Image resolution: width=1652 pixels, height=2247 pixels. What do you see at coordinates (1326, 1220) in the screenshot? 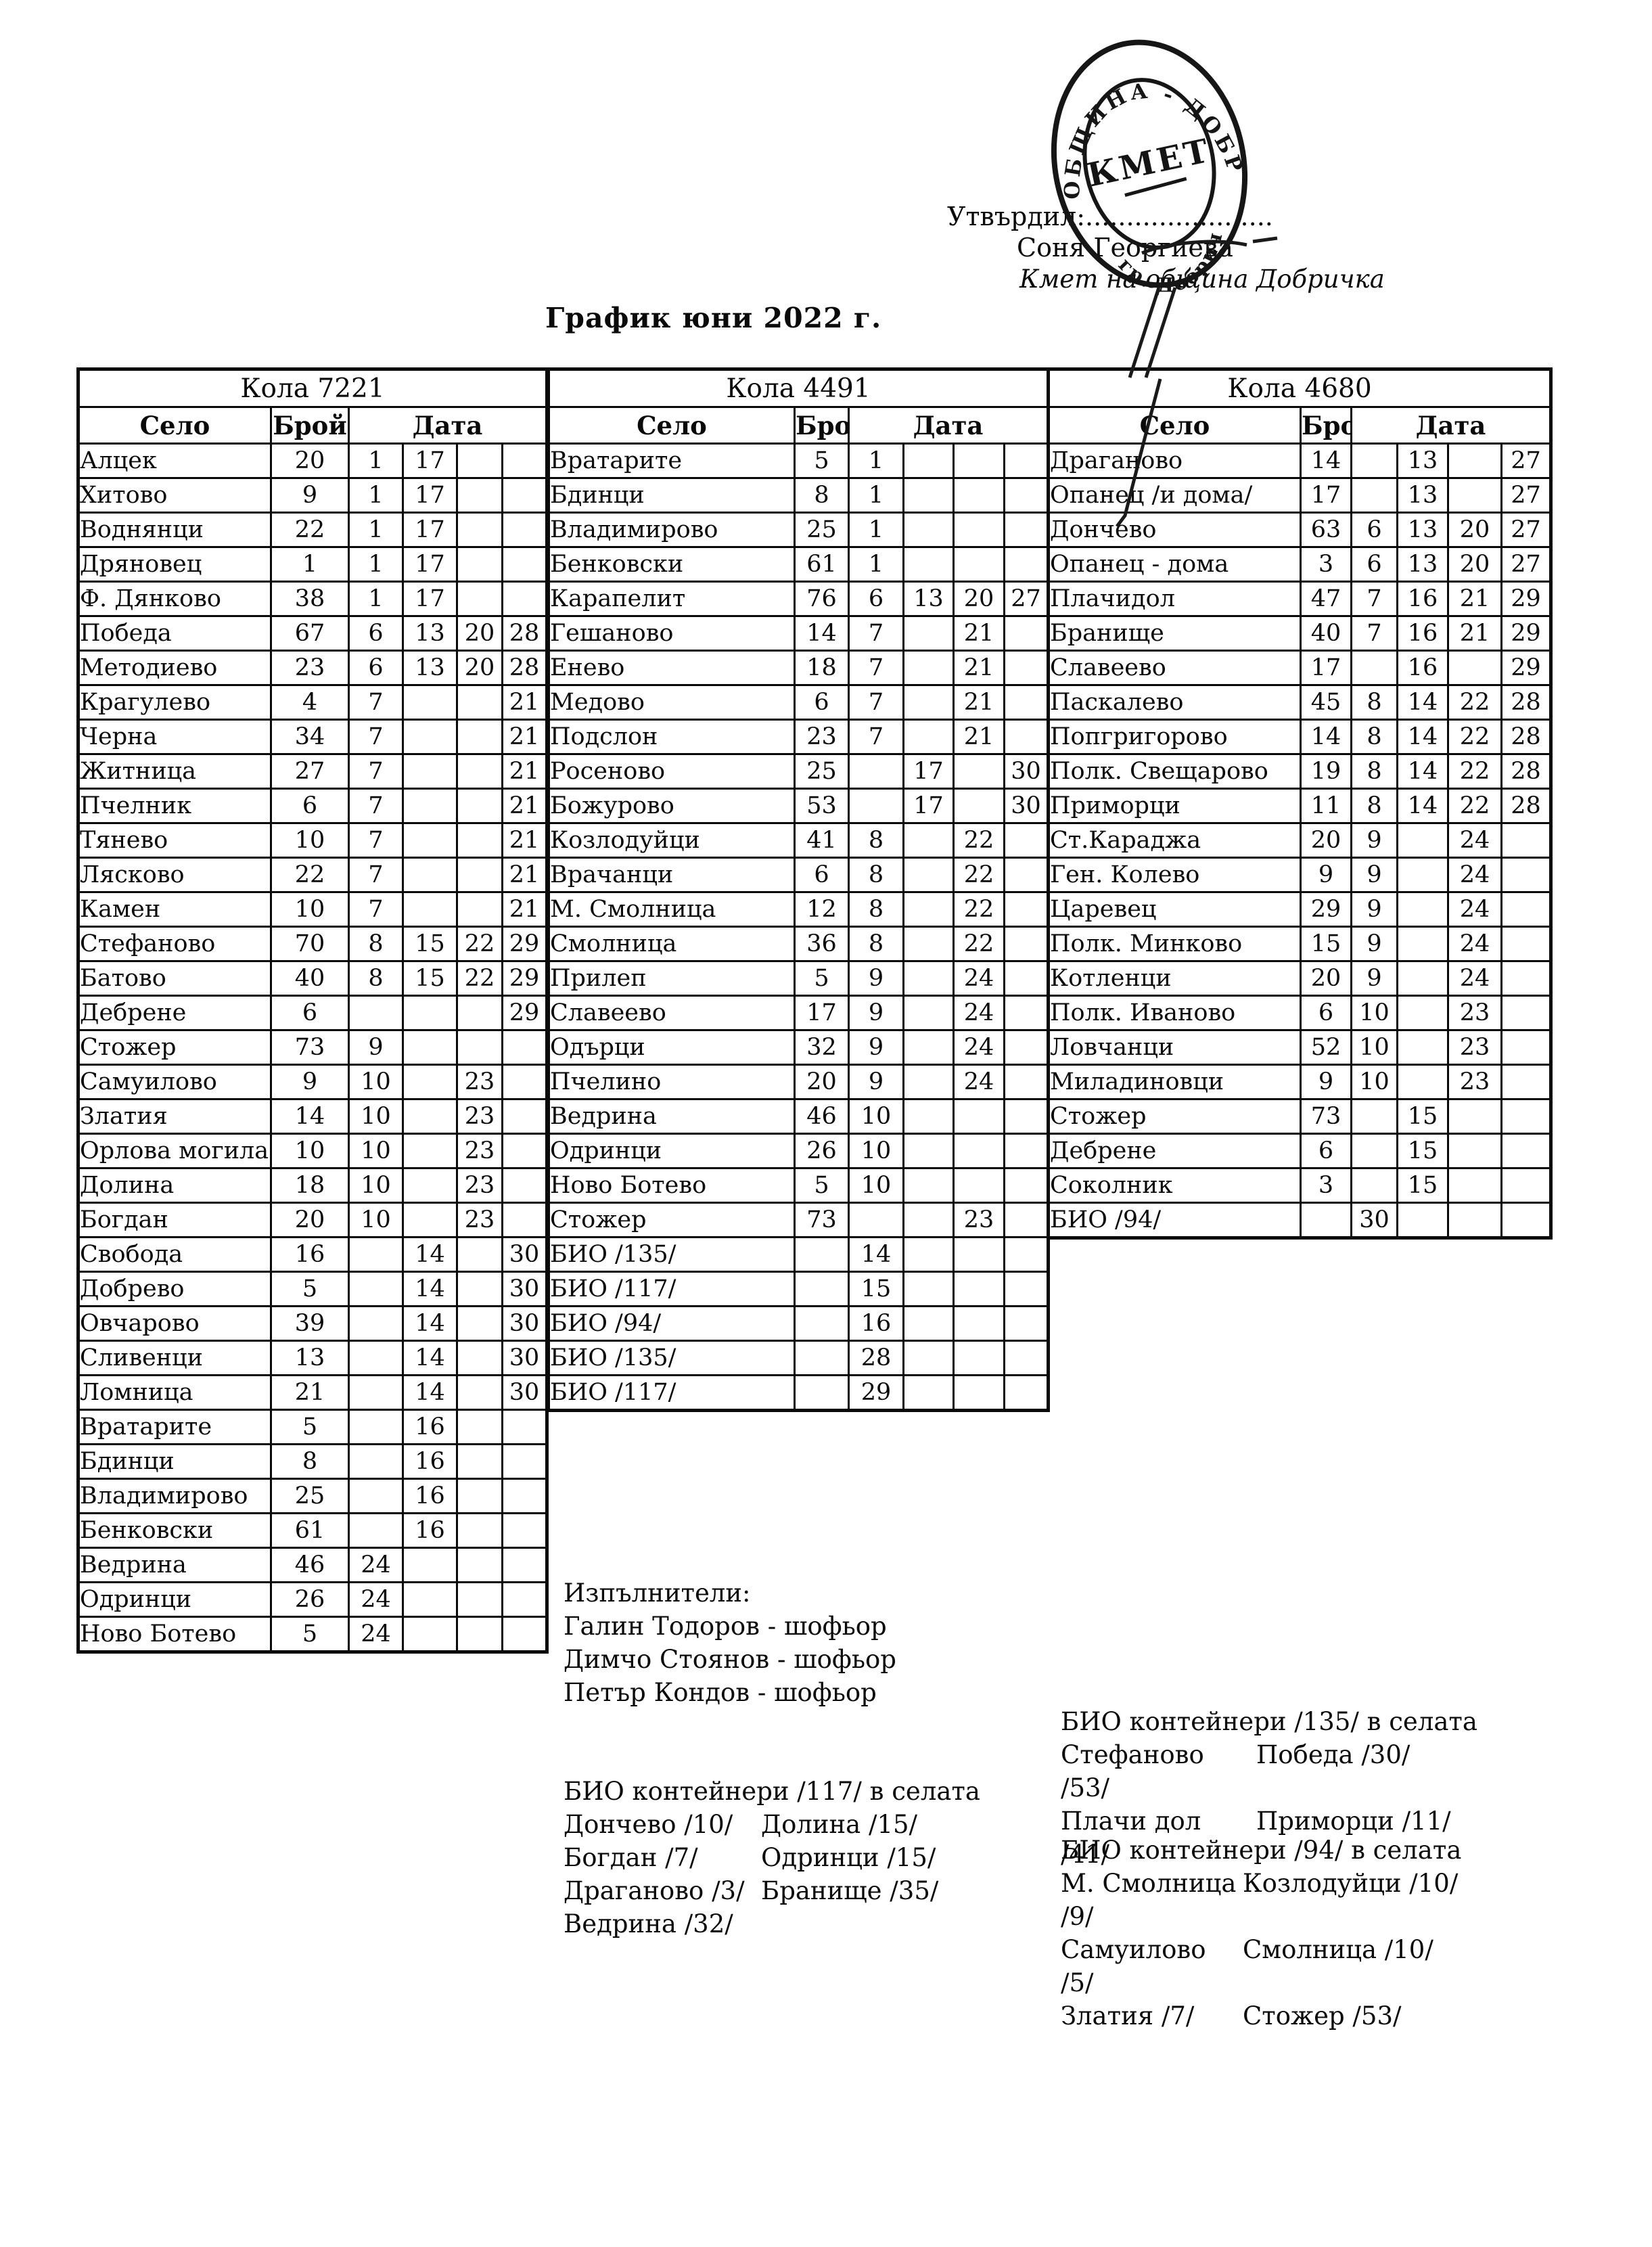
I see `count-cell` at bounding box center [1326, 1220].